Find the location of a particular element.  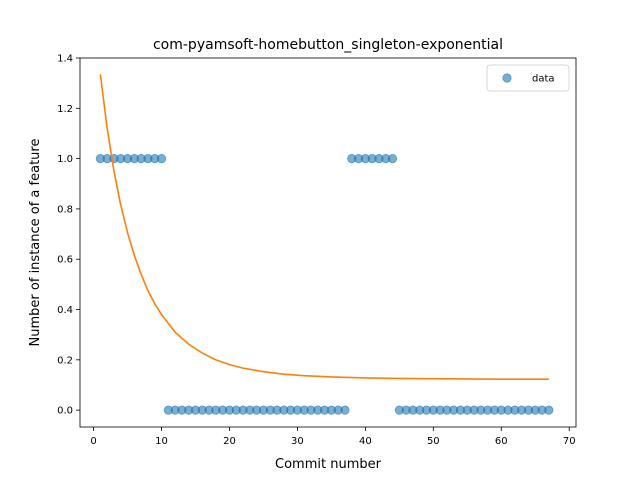

legend: data is located at coordinates (528, 78).